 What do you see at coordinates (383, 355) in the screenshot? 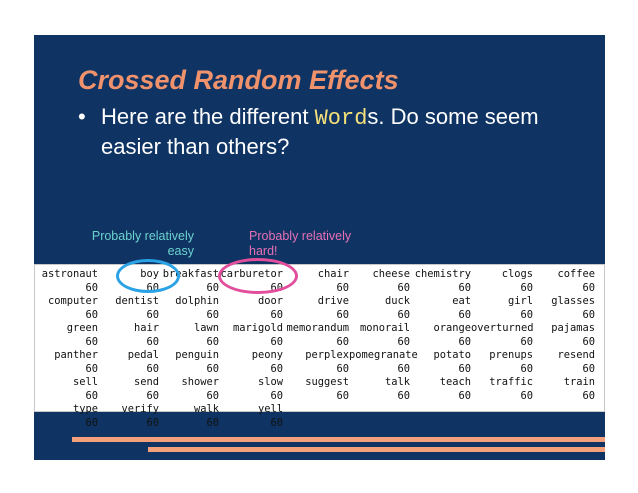
I see `word-cell: pomegranate` at bounding box center [383, 355].